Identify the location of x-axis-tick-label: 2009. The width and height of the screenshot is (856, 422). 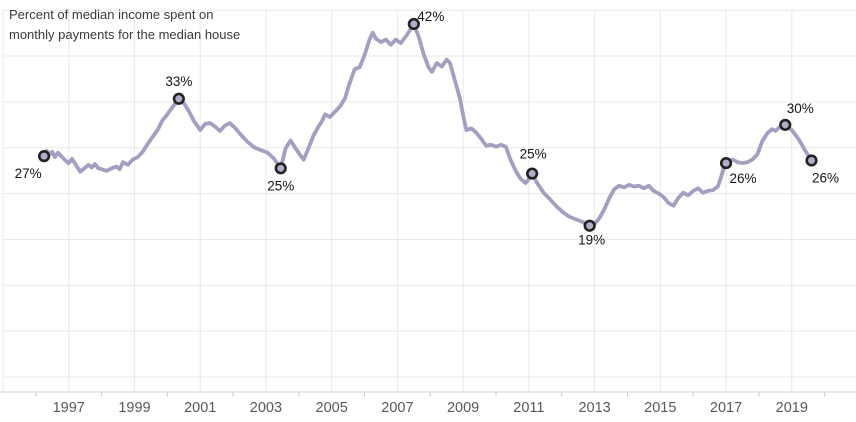
(463, 408).